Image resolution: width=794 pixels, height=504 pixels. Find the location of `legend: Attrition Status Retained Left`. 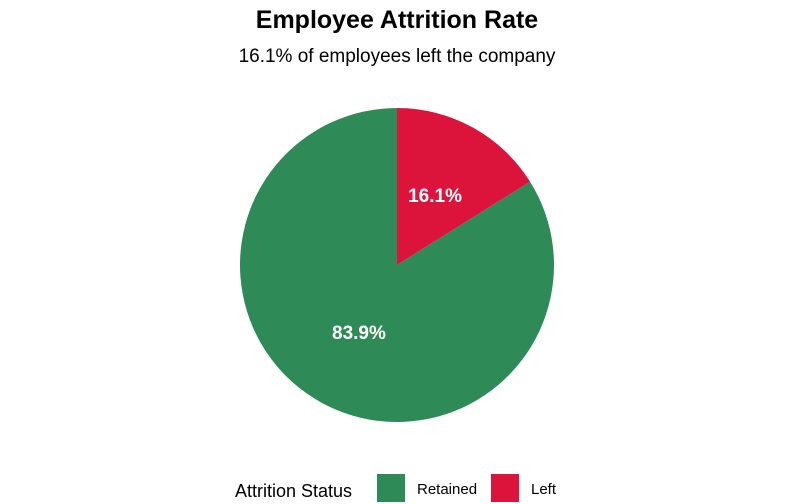

legend: Attrition Status Retained Left is located at coordinates (397, 489).